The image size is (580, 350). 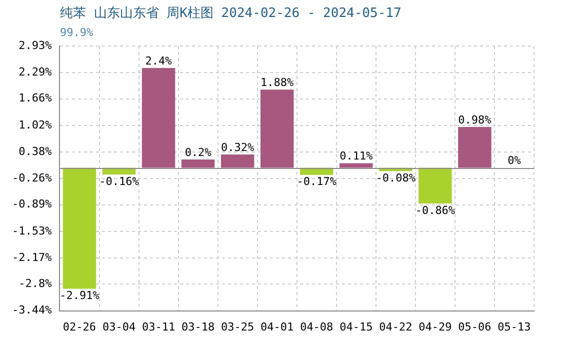 I want to click on x-tick-label: 04-15, so click(x=356, y=327).